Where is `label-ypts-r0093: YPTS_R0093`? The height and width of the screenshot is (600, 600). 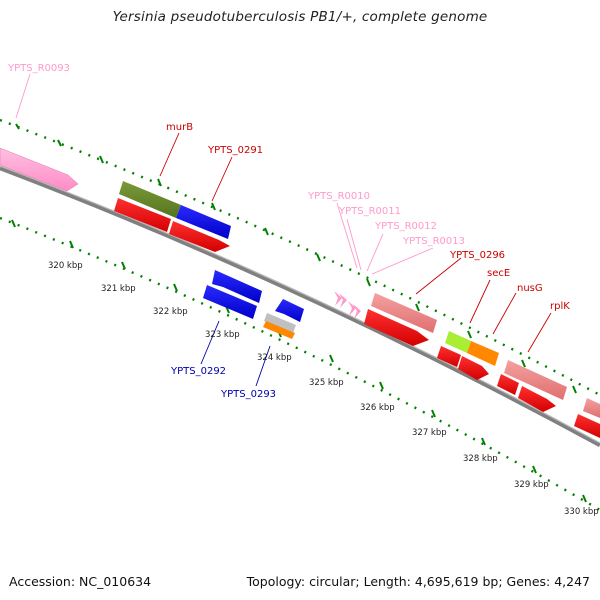
label-ypts-r0093: YPTS_R0093 is located at coordinates (38, 68).